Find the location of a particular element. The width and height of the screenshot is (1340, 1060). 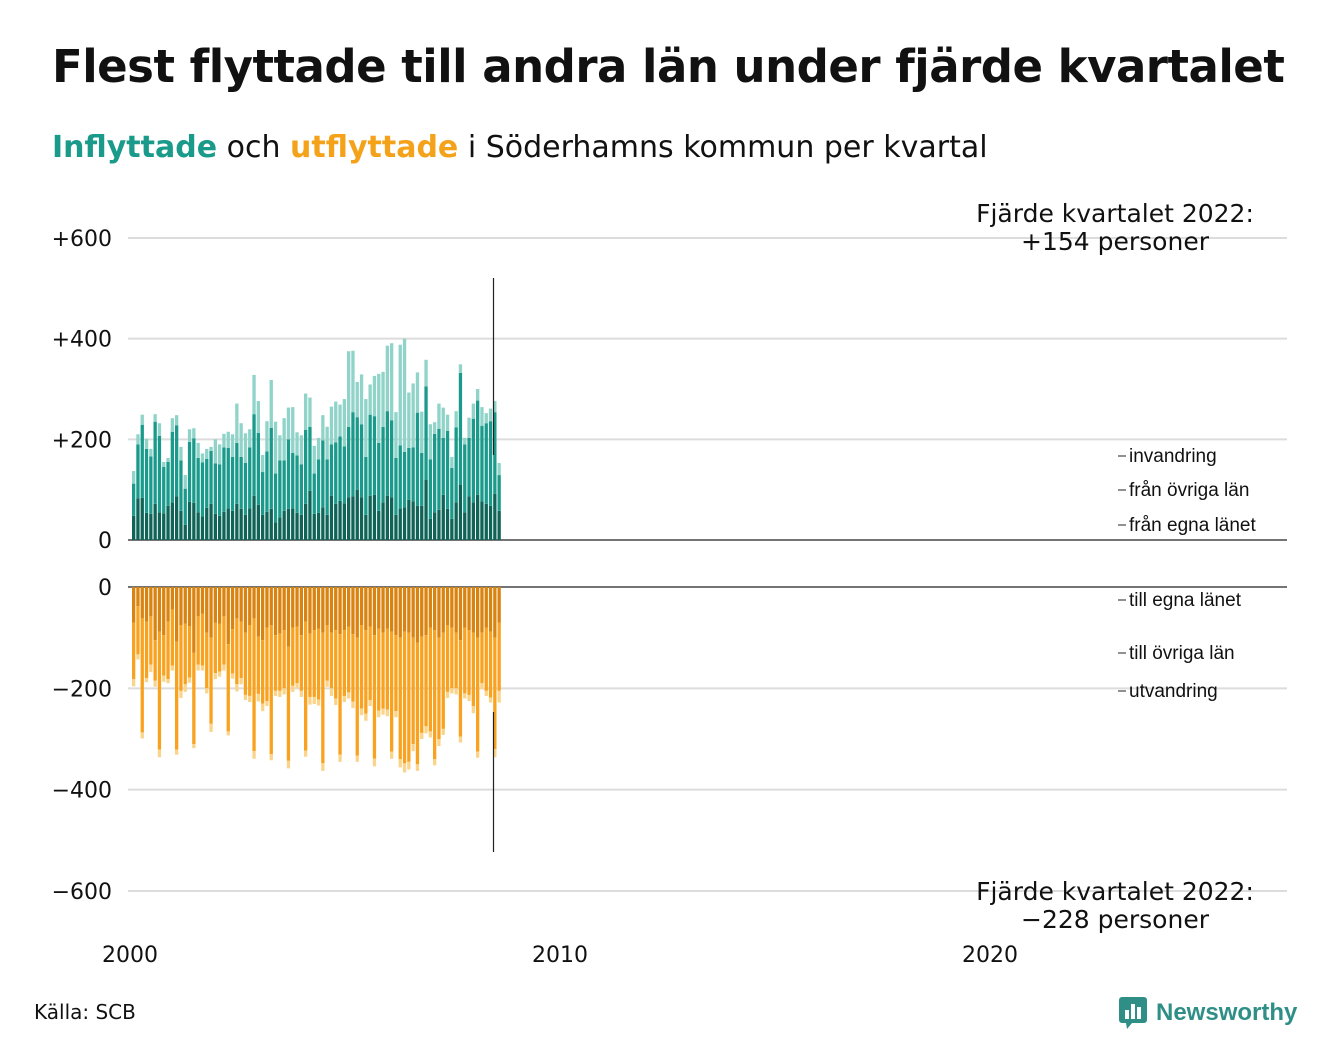

newsworthy-chart-bubble-icon is located at coordinates (1133, 1013).